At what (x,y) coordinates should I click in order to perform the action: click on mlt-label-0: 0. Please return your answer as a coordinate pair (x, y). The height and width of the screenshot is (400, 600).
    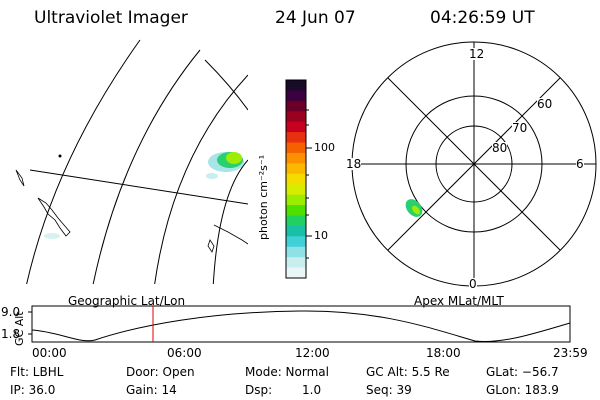
    Looking at the image, I should click on (473, 284).